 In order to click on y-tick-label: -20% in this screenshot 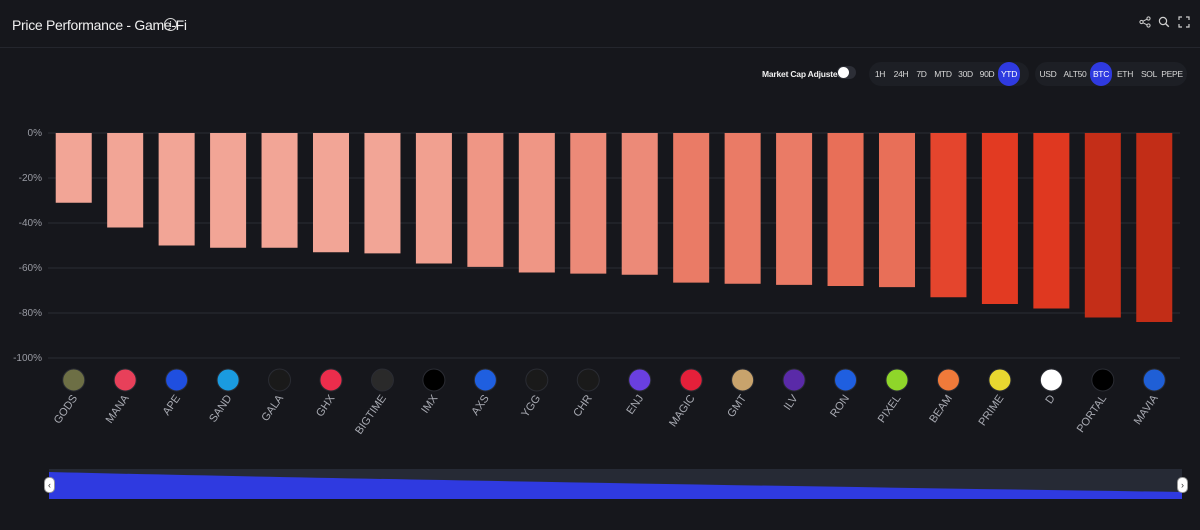, I will do `click(30, 178)`.